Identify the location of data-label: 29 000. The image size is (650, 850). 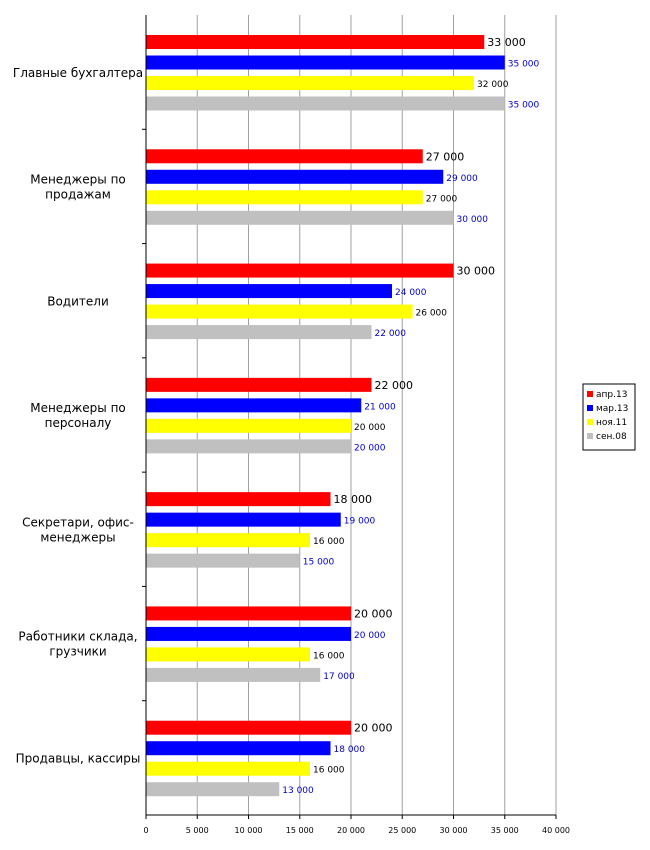
(462, 179).